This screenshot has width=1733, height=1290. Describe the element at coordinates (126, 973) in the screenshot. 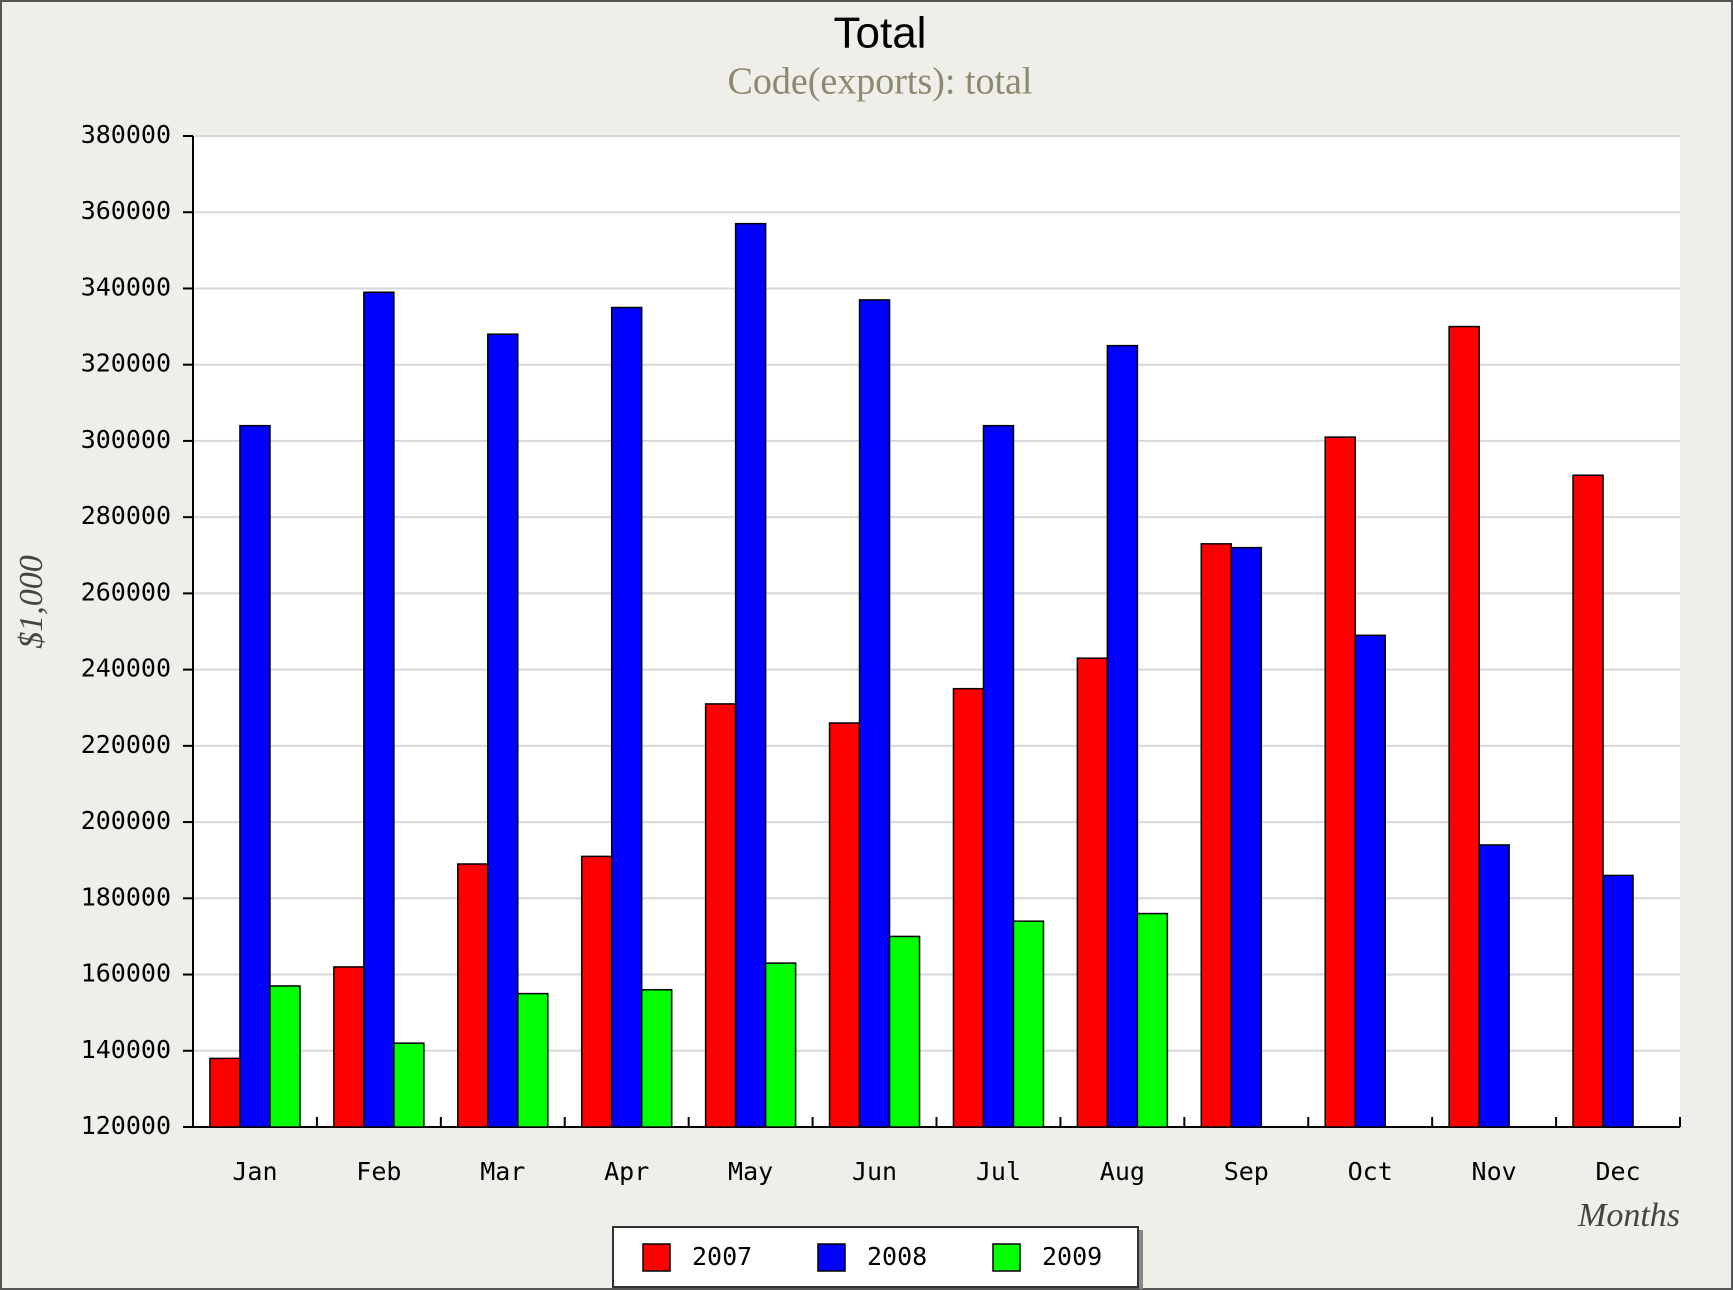

I see `y-tick-label: 160000` at that location.